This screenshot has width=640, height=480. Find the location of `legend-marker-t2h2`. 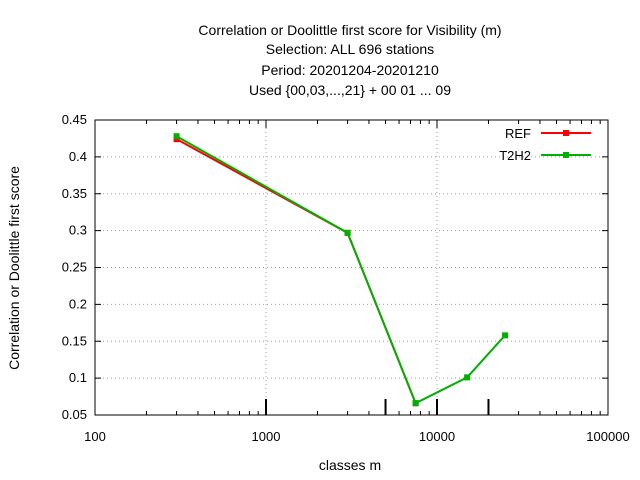

legend-marker-t2h2 is located at coordinates (566, 155).